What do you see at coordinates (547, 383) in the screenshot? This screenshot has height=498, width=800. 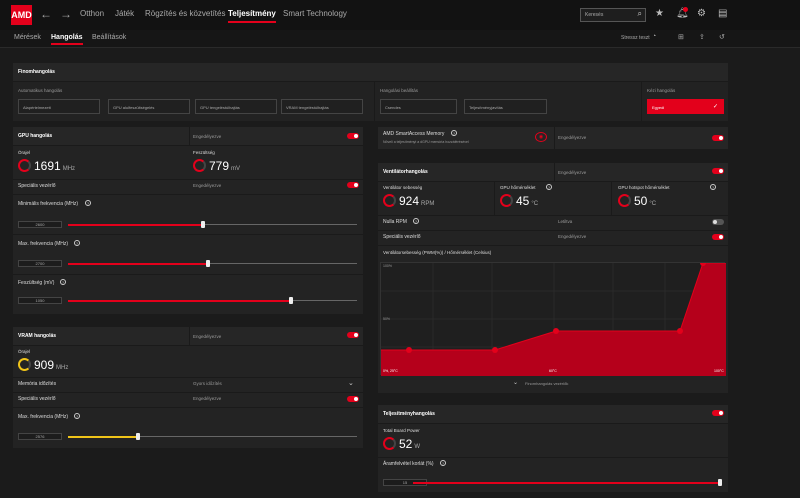 I see `fine-tuning-controls-toggle: Finomhangolás vezérlők` at bounding box center [547, 383].